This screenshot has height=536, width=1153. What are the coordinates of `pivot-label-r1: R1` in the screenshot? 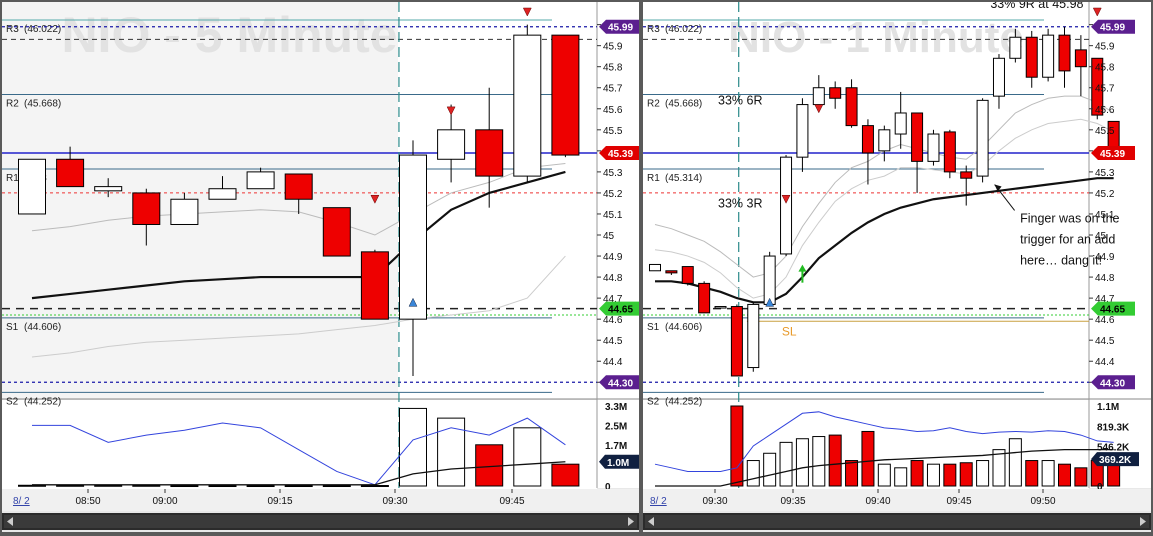 It's located at (12, 178).